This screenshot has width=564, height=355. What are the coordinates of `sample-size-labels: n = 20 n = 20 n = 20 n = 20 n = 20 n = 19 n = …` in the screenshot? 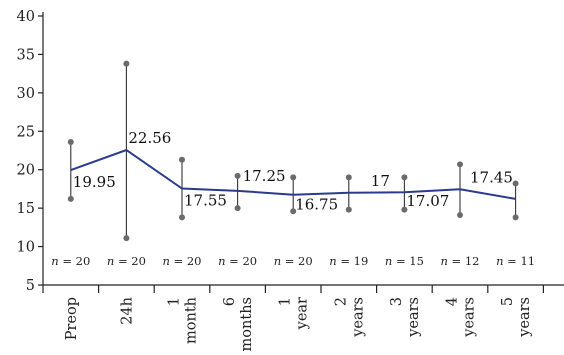 It's located at (293, 261).